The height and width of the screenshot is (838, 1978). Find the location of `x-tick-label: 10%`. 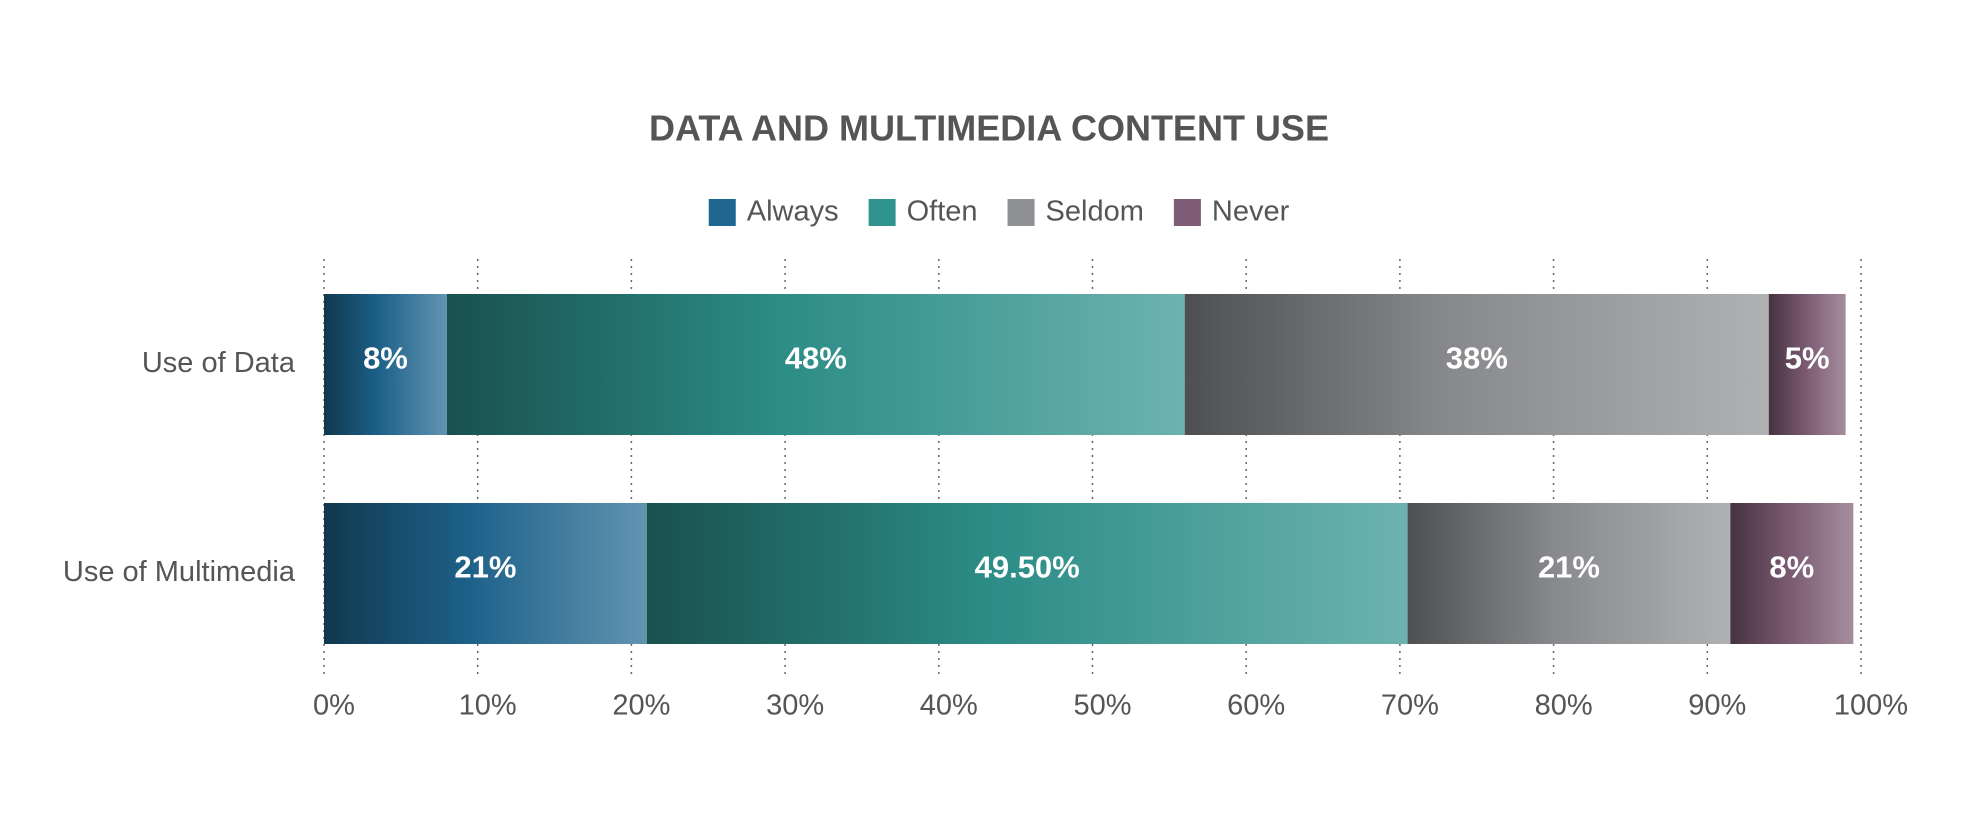

x-tick-label: 10% is located at coordinates (488, 706).